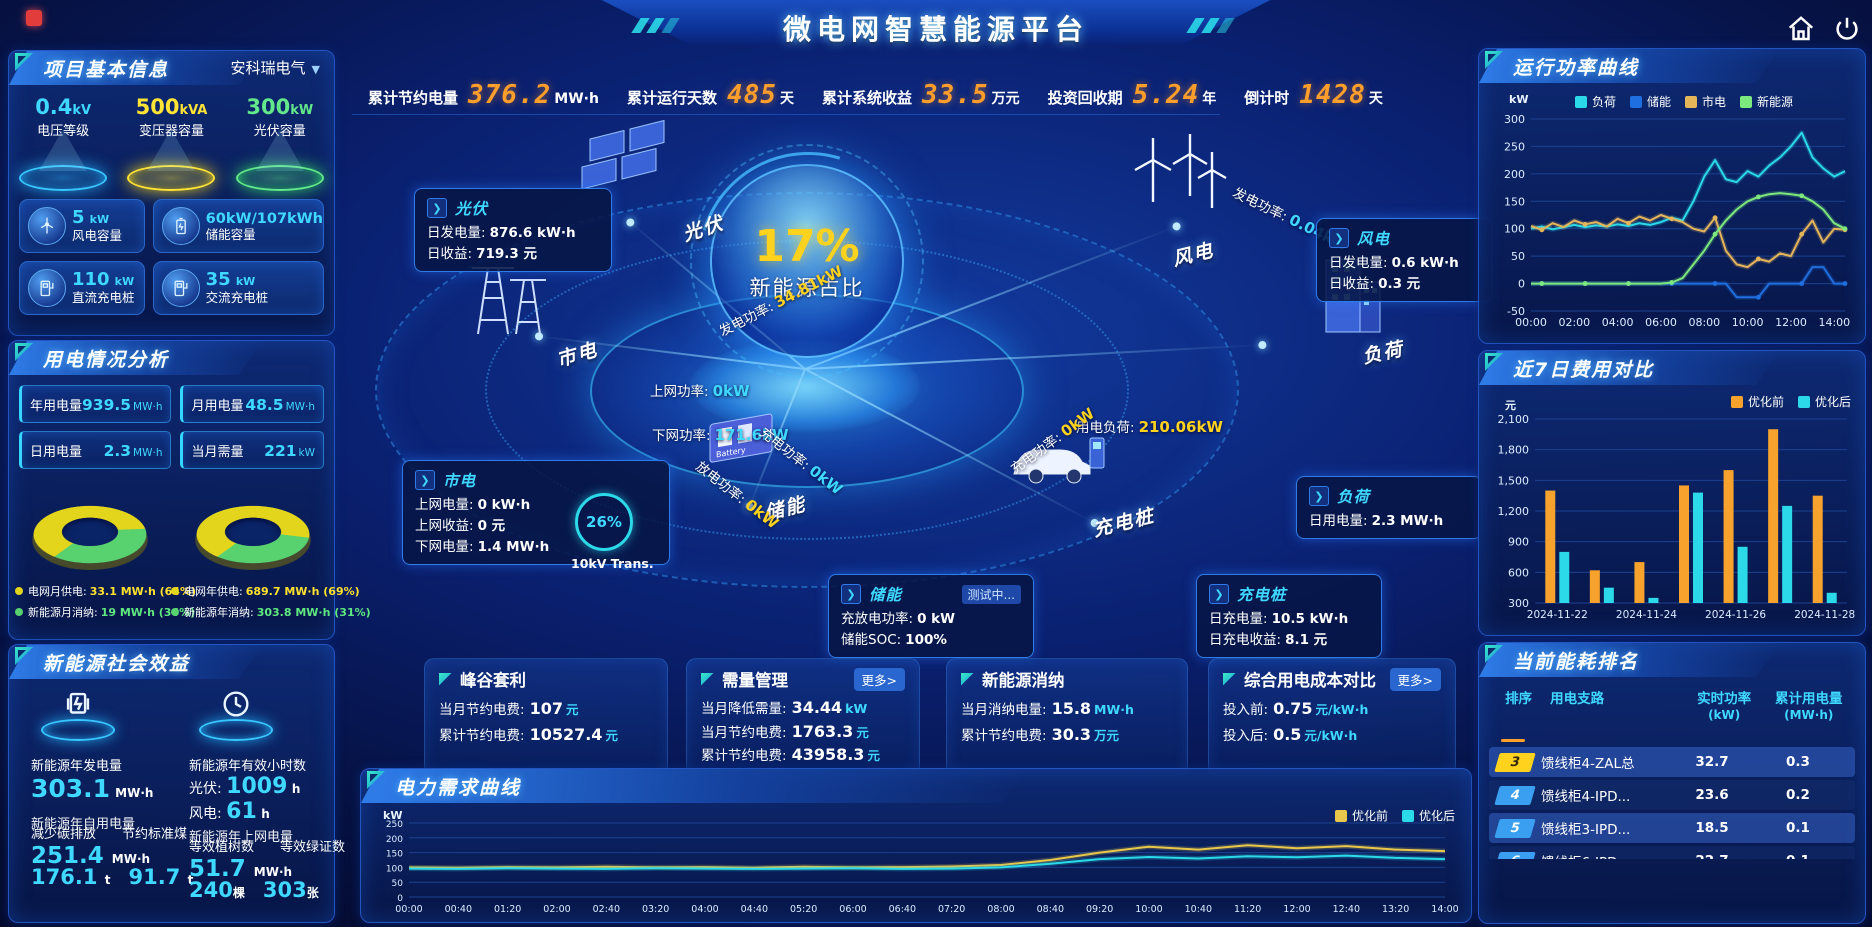 The height and width of the screenshot is (927, 1872). Describe the element at coordinates (1791, 322) in the screenshot. I see `svg-text: 12:00` at that location.